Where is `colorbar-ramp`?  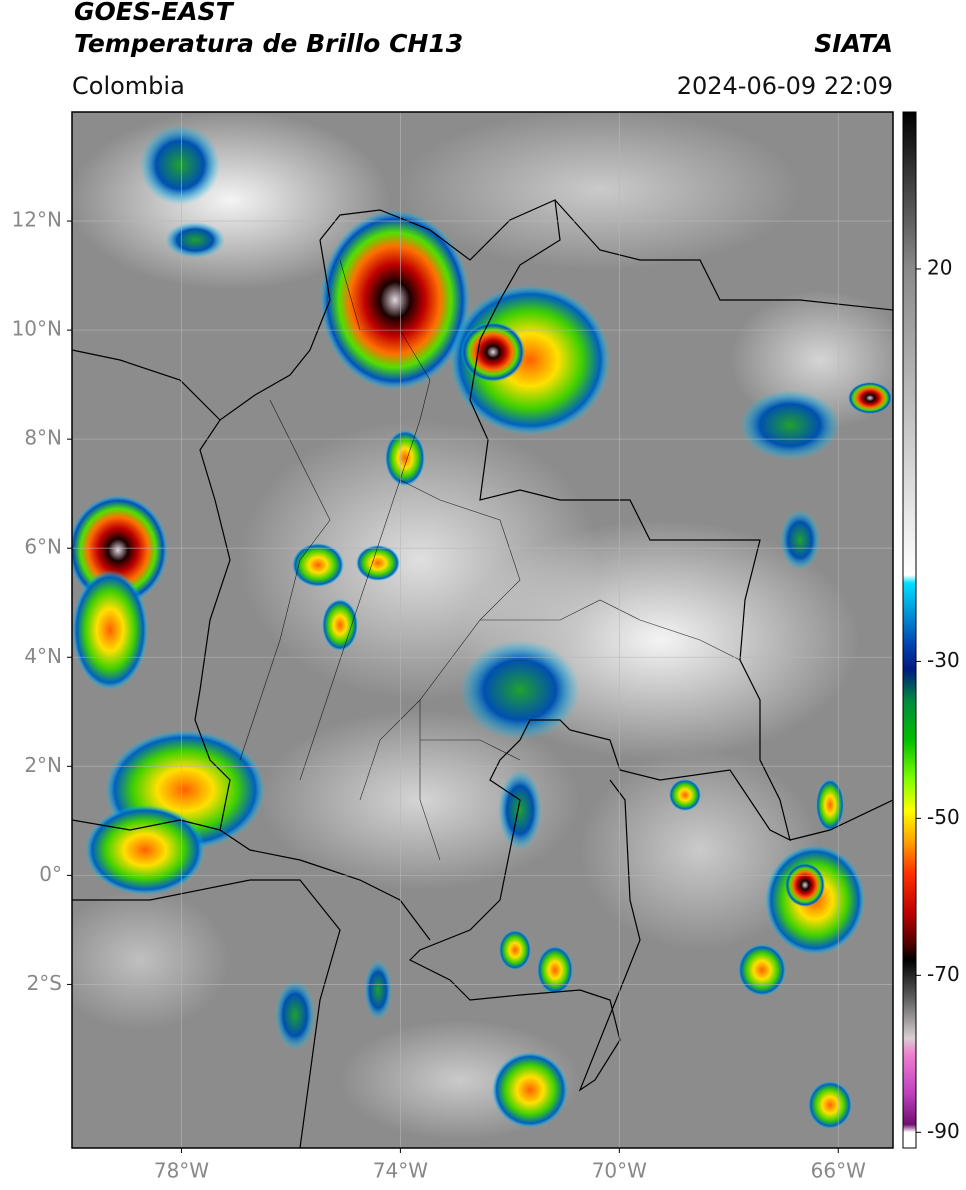
colorbar-ramp is located at coordinates (909, 630).